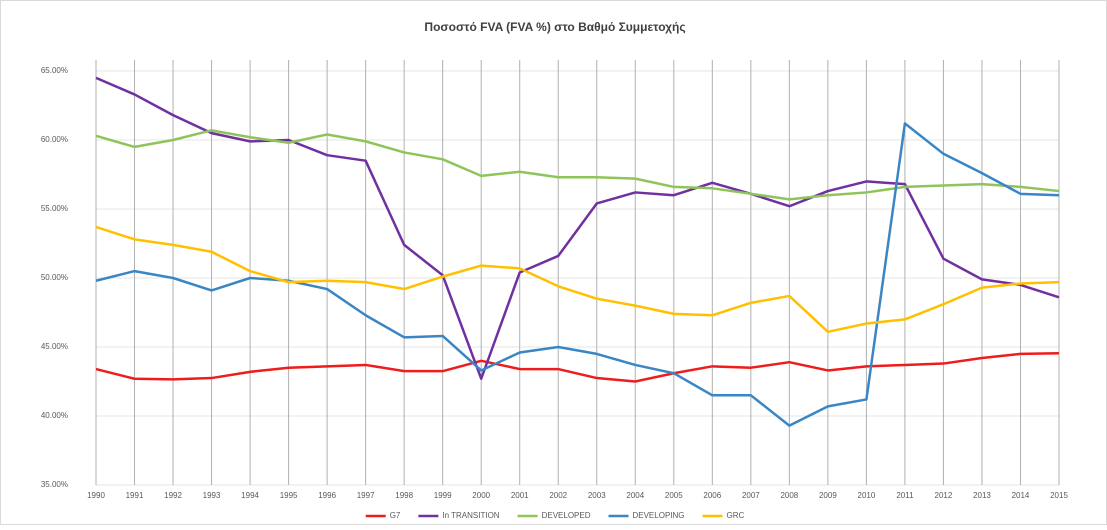 The height and width of the screenshot is (530, 1107). What do you see at coordinates (54, 484) in the screenshot?
I see `y-tick-label: 35.00%` at bounding box center [54, 484].